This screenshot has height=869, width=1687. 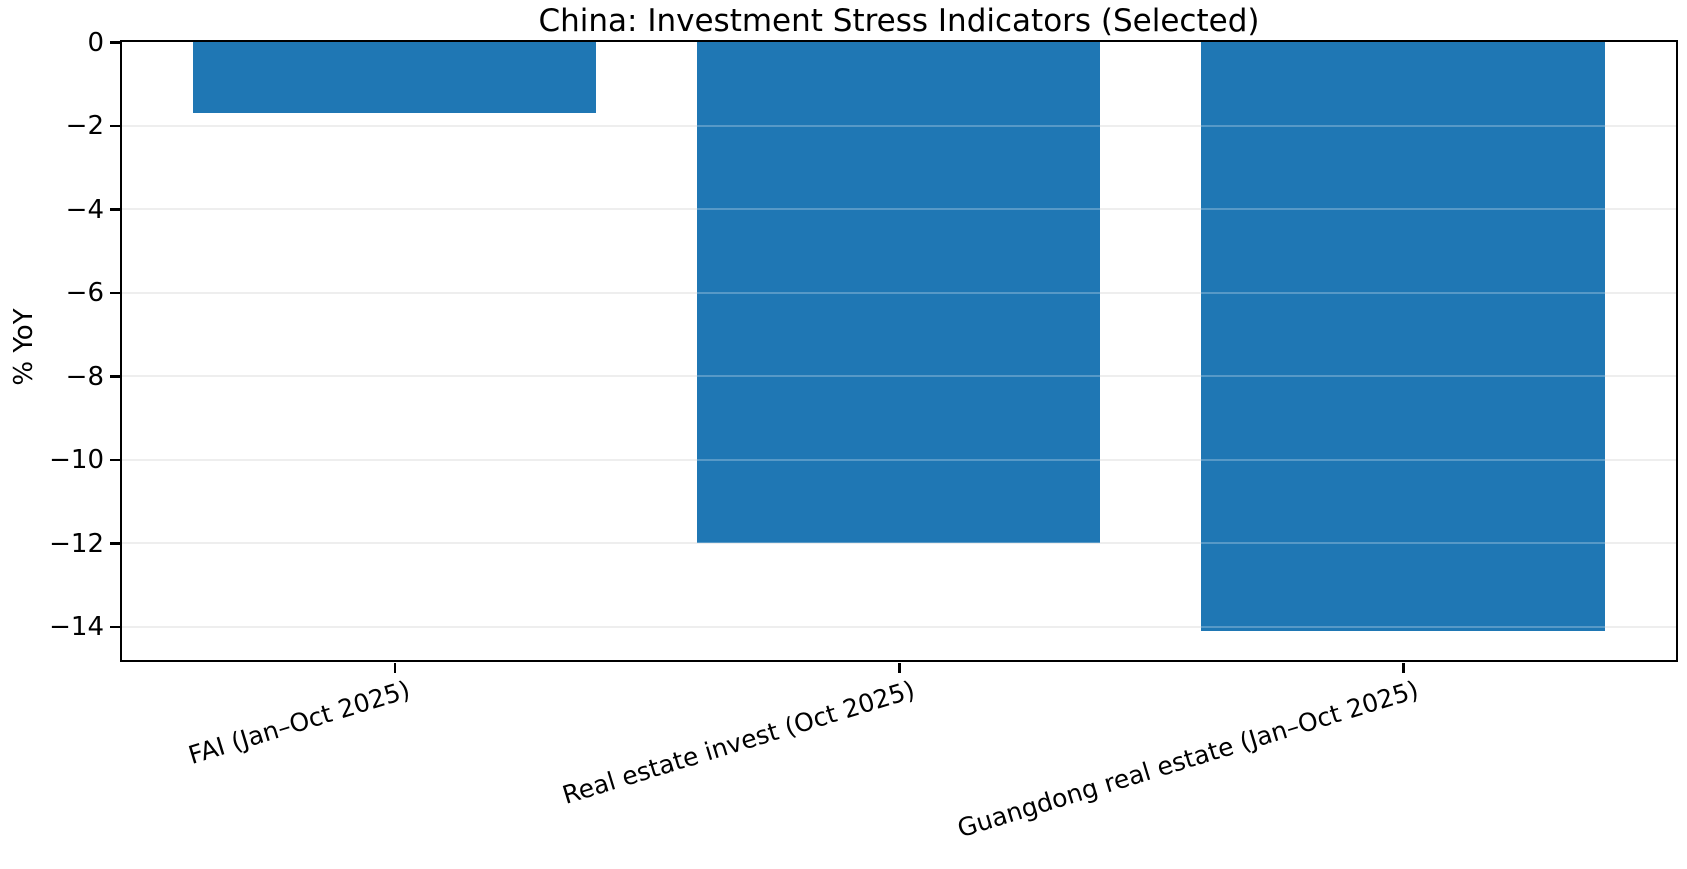 What do you see at coordinates (84, 376) in the screenshot?
I see `y-tick-label: −8` at bounding box center [84, 376].